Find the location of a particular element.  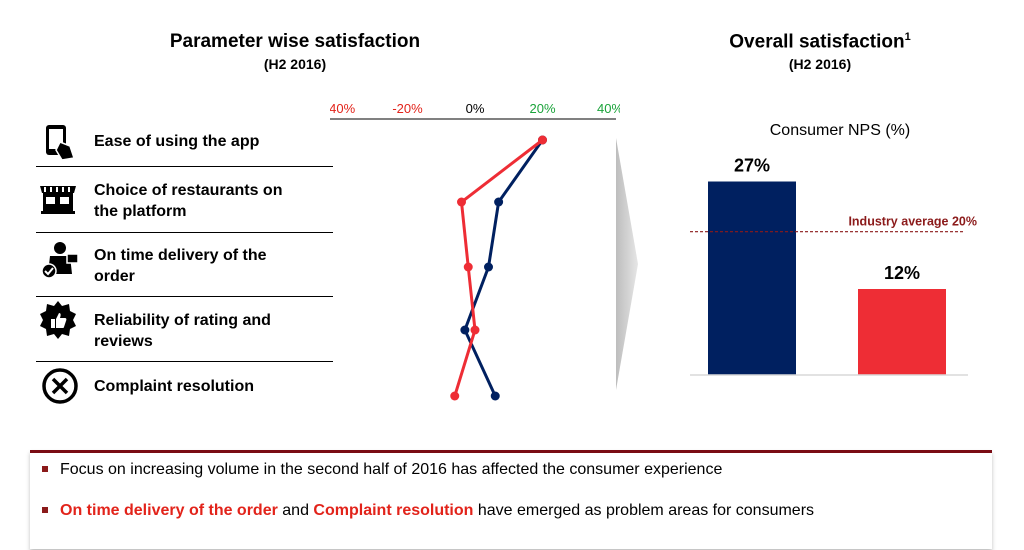

param-label-line: Reliability of rating and is located at coordinates (182, 320).